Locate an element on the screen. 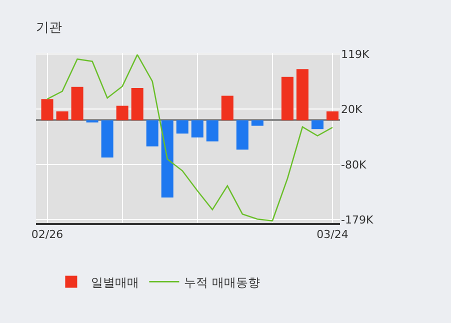  y-tick-label: 20K is located at coordinates (352, 109).